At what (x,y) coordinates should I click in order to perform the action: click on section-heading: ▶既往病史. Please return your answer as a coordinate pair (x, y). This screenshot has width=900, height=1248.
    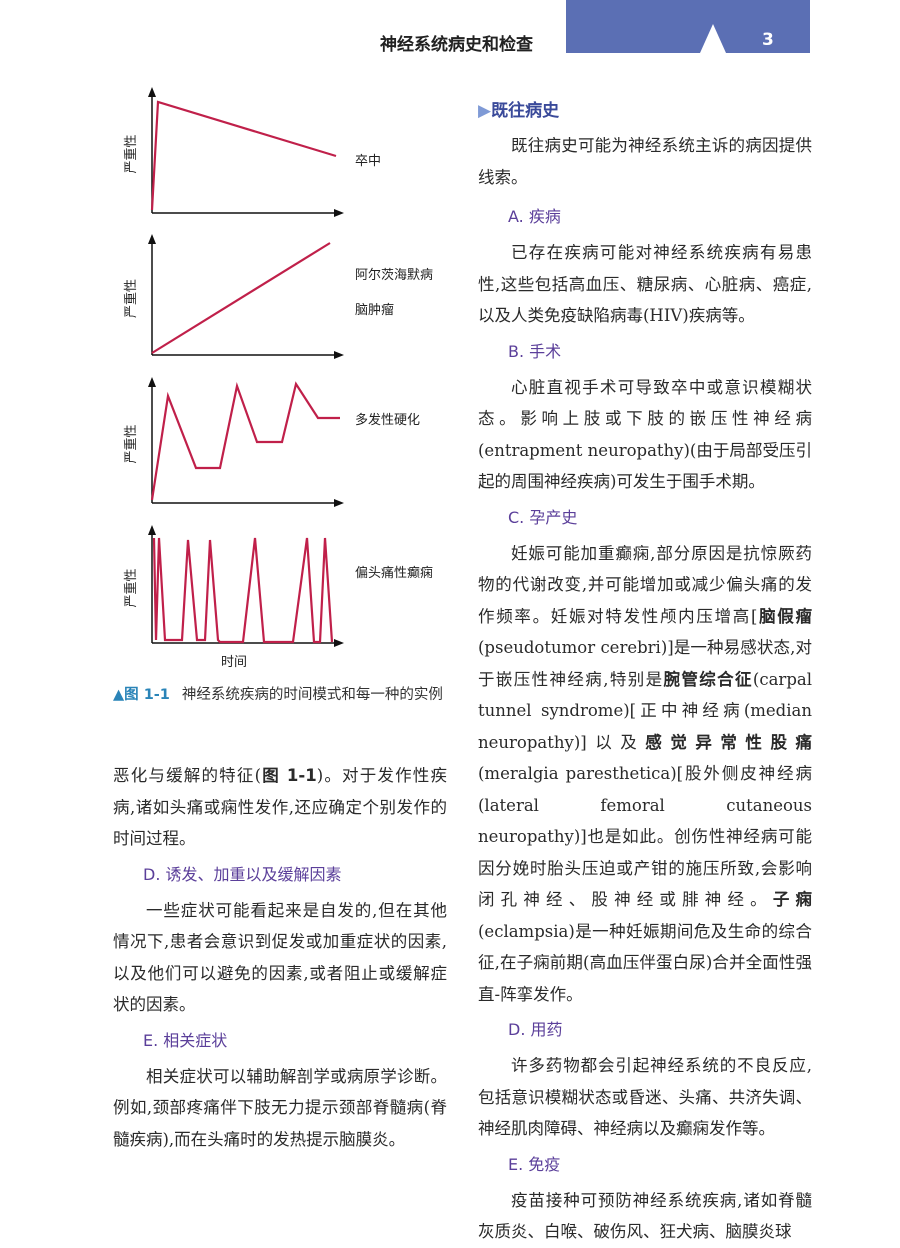
    Looking at the image, I should click on (645, 111).